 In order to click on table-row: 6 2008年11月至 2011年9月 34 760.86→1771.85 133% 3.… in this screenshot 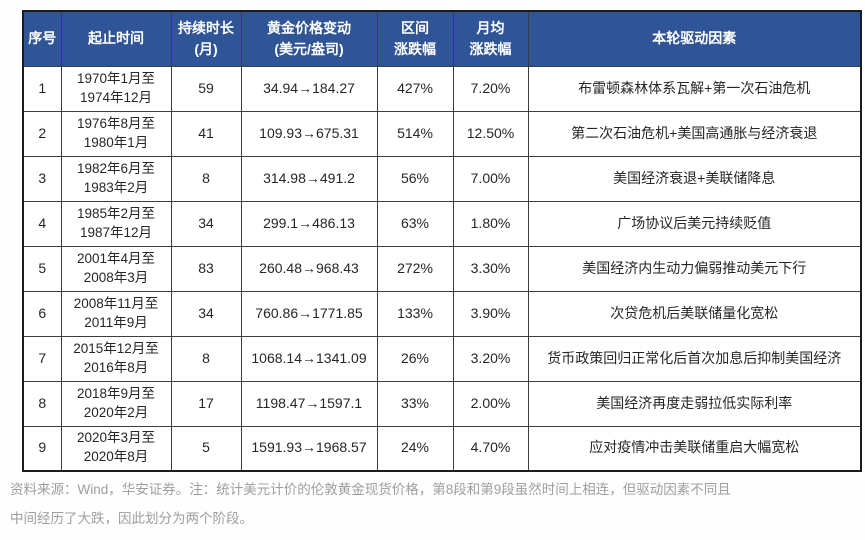, I will do `click(442, 313)`.